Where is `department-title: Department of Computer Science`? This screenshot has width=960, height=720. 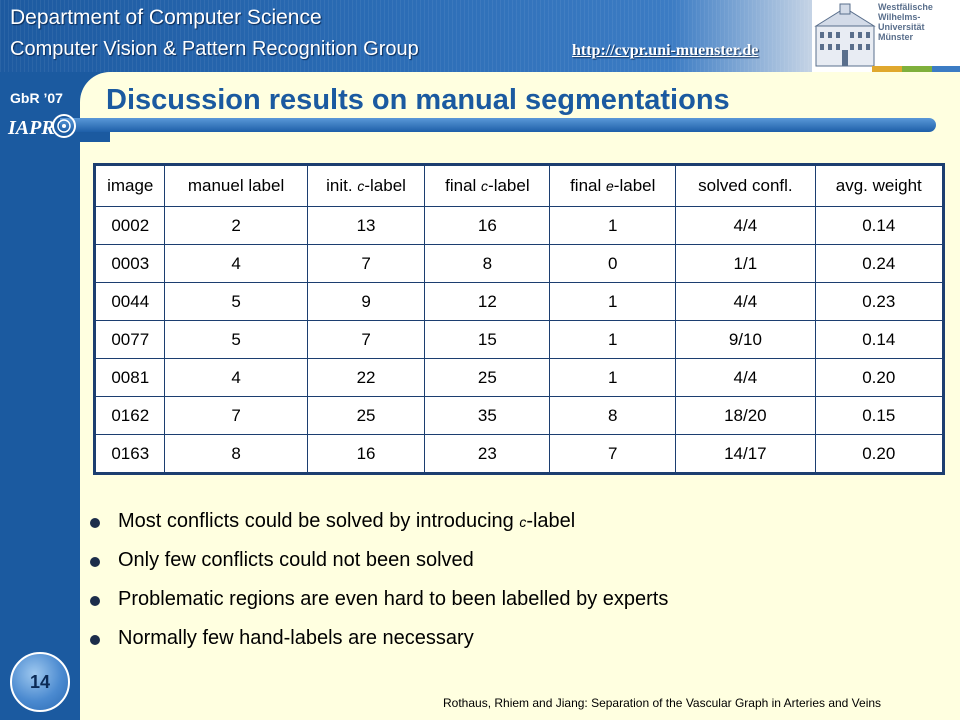 department-title: Department of Computer Science is located at coordinates (166, 17).